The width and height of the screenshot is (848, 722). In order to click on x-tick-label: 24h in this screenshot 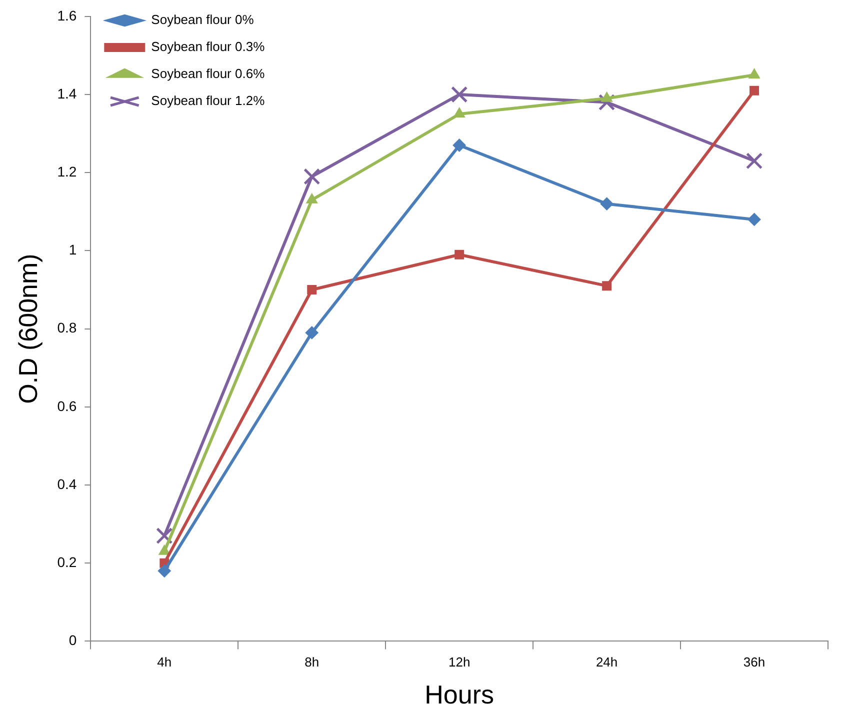, I will do `click(607, 662)`.